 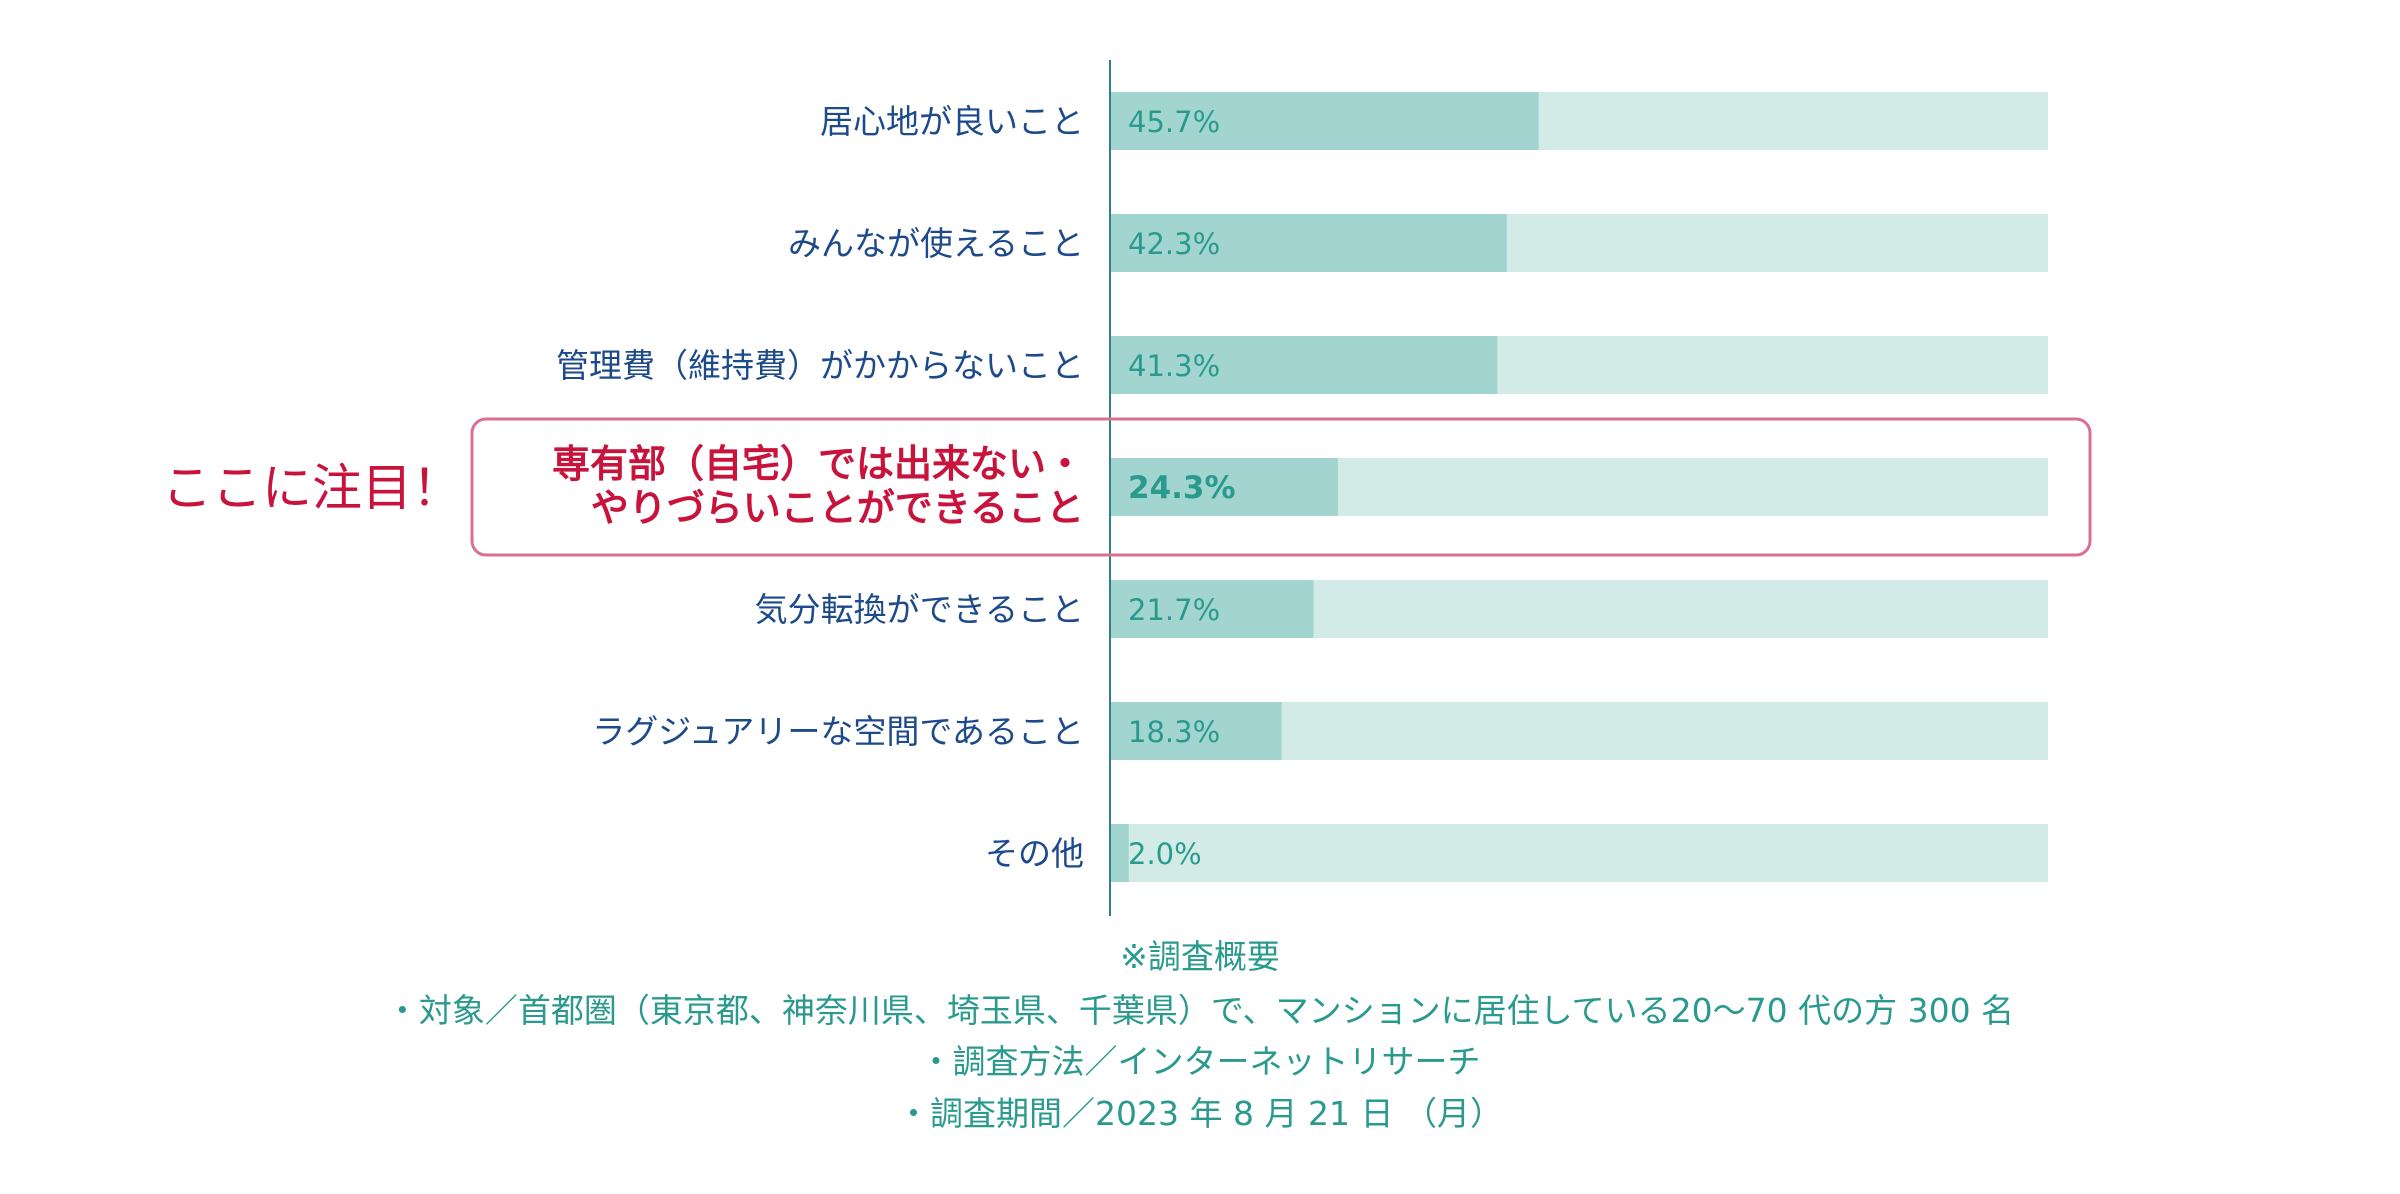 What do you see at coordinates (1200, 956) in the screenshot?
I see `note-heading: ※調査概要` at bounding box center [1200, 956].